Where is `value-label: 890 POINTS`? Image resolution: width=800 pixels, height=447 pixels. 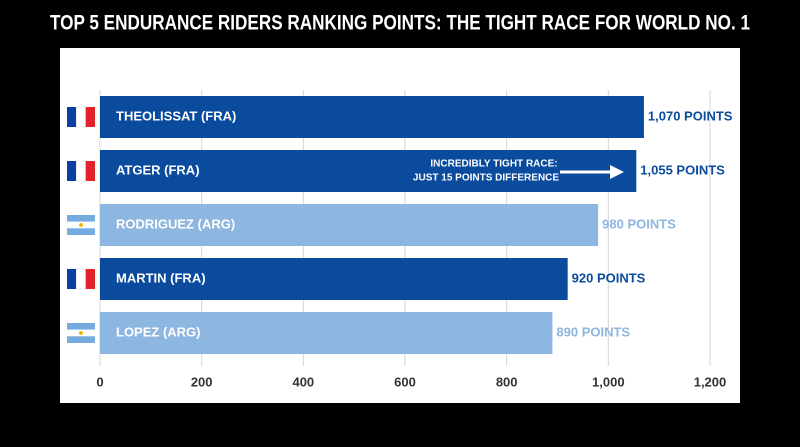 value-label: 890 POINTS is located at coordinates (593, 331).